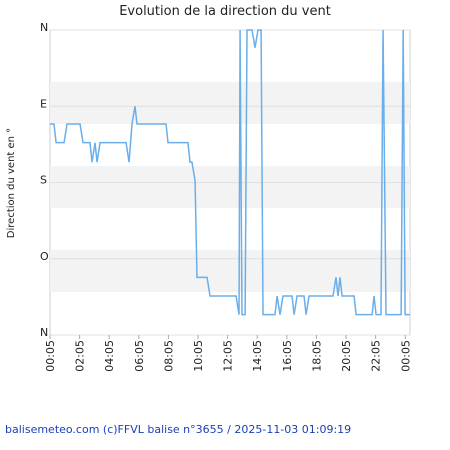 This screenshot has width=450, height=450. I want to click on x-tick-label: 06:05, so click(139, 356).